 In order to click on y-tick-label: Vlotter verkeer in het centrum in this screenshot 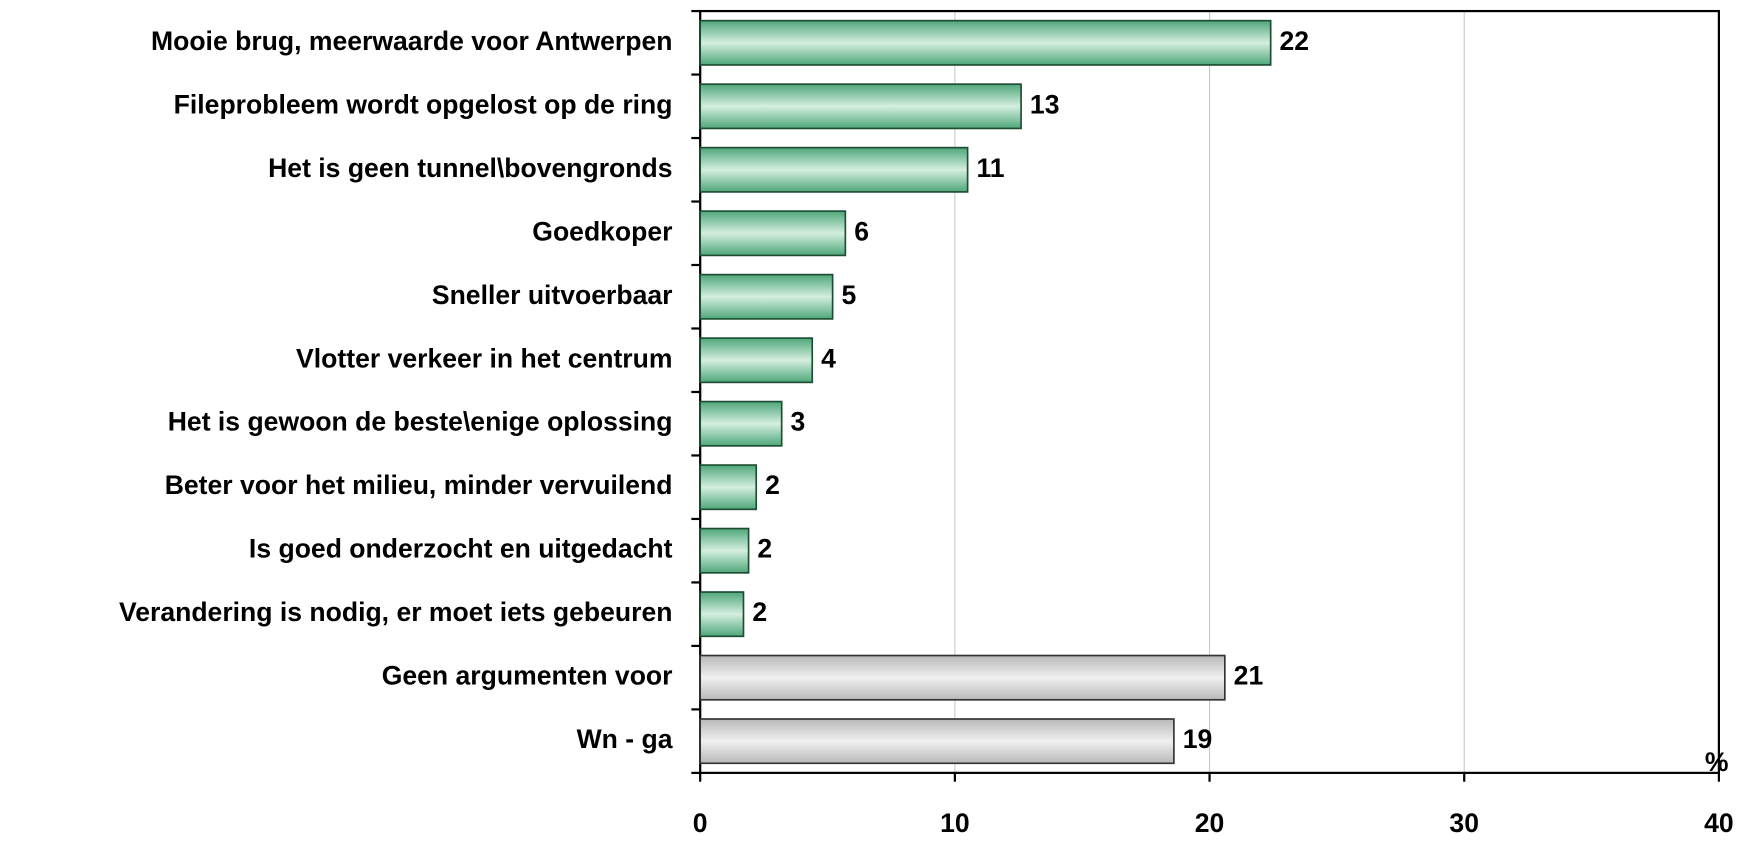, I will do `click(484, 358)`.